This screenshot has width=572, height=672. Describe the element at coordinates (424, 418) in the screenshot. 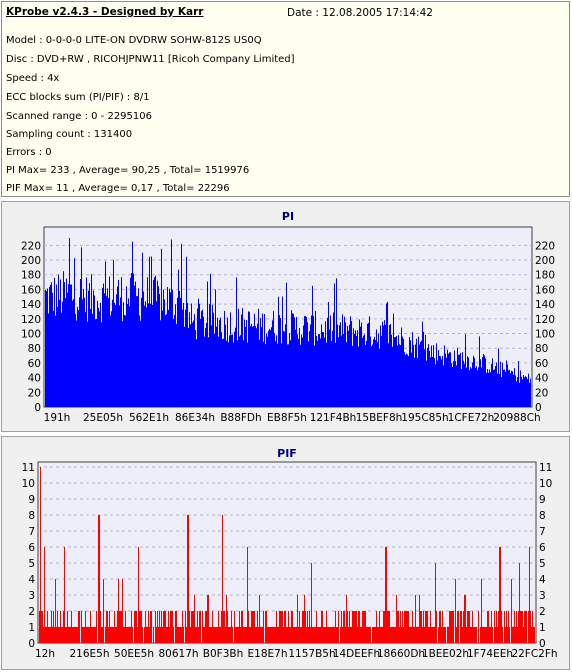

I see `x-tick-label: 195C85h` at that location.